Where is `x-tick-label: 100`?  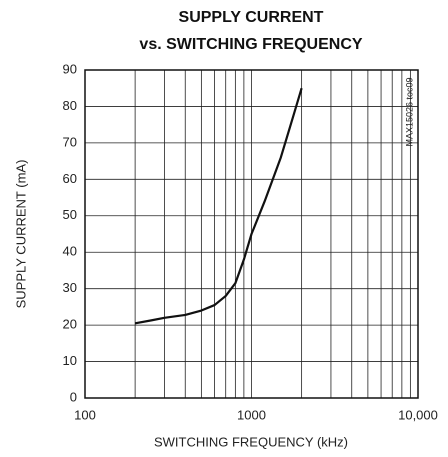 x-tick-label: 100 is located at coordinates (85, 414).